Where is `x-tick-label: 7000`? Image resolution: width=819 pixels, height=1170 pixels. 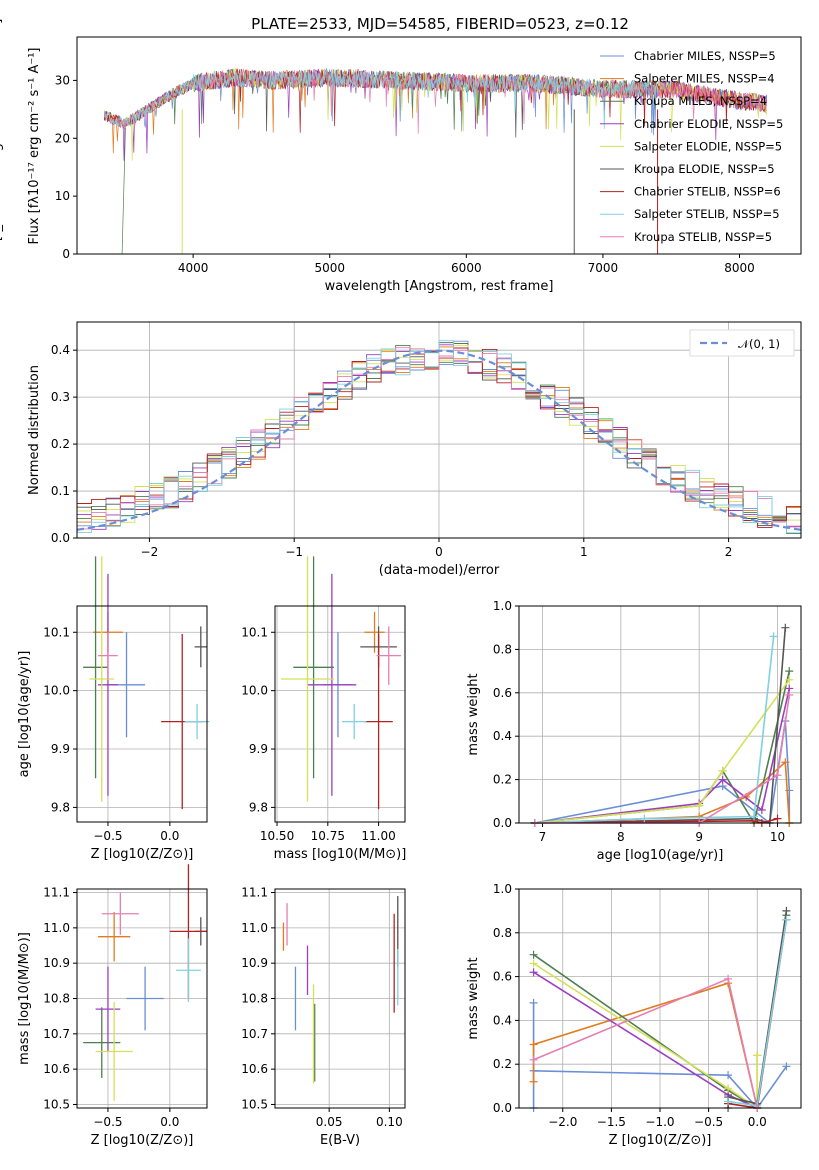 x-tick-label: 7000 is located at coordinates (603, 268).